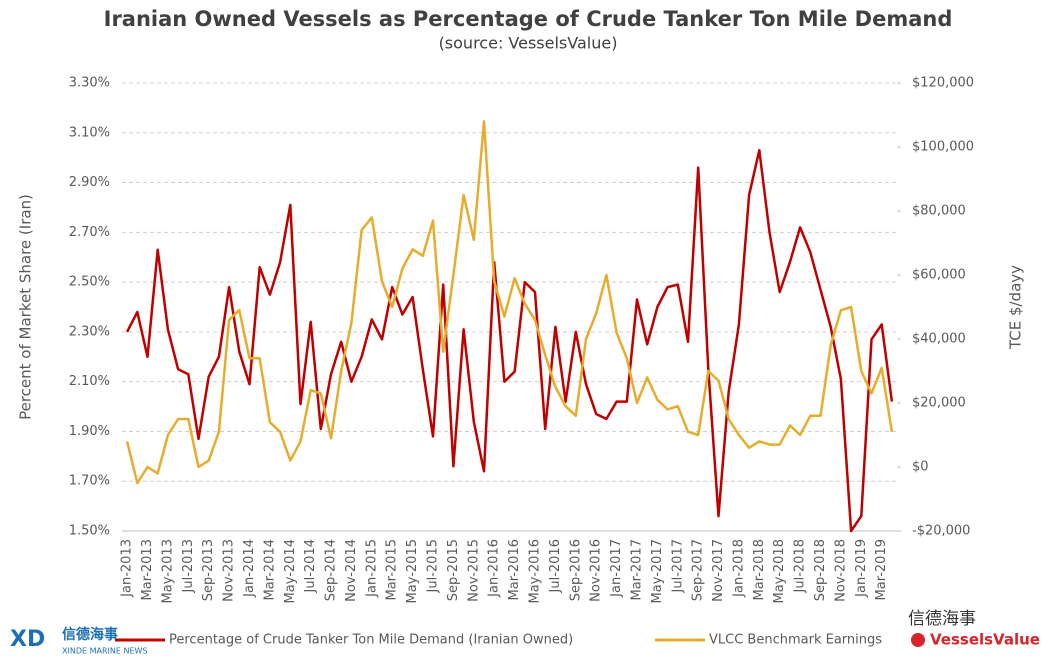 This screenshot has height=666, width=1042. Describe the element at coordinates (943, 83) in the screenshot. I see `y2-tick-label: $120,000` at that location.